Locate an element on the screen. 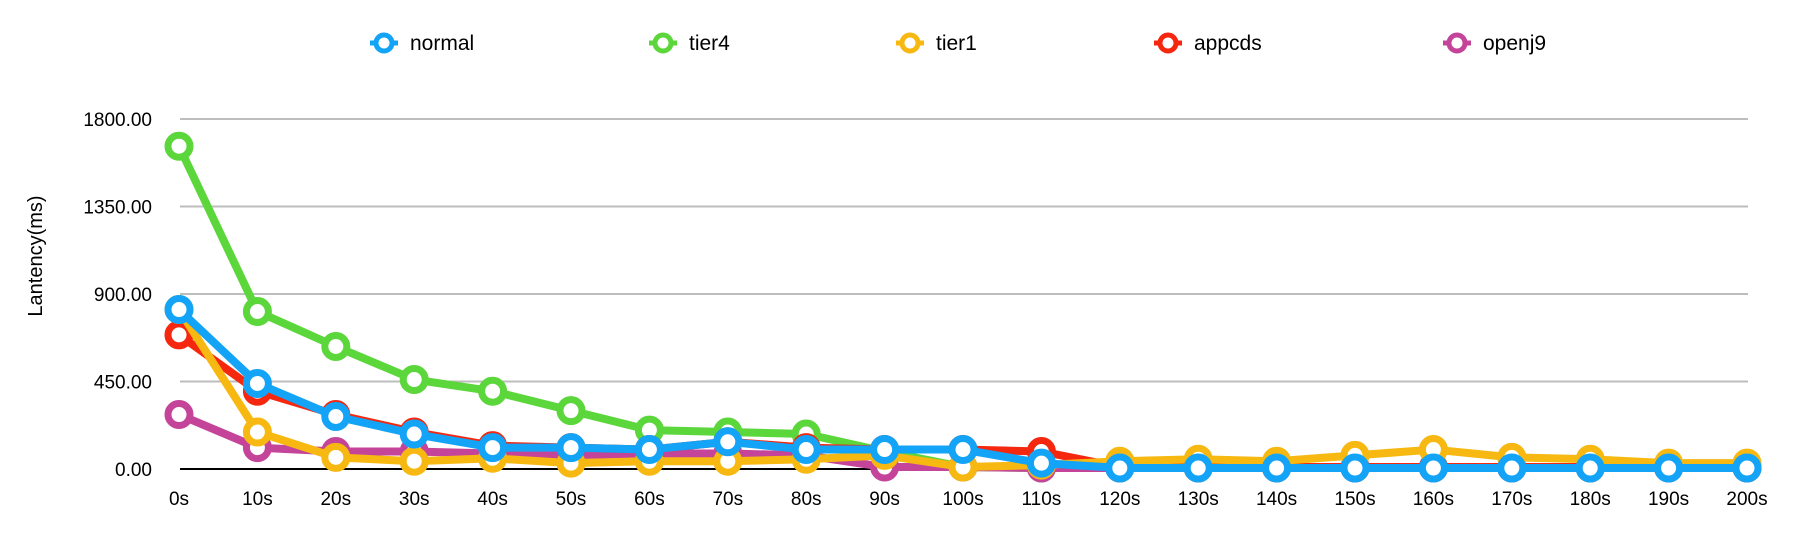  legend-item-tier1: tier1 is located at coordinates (936, 43).